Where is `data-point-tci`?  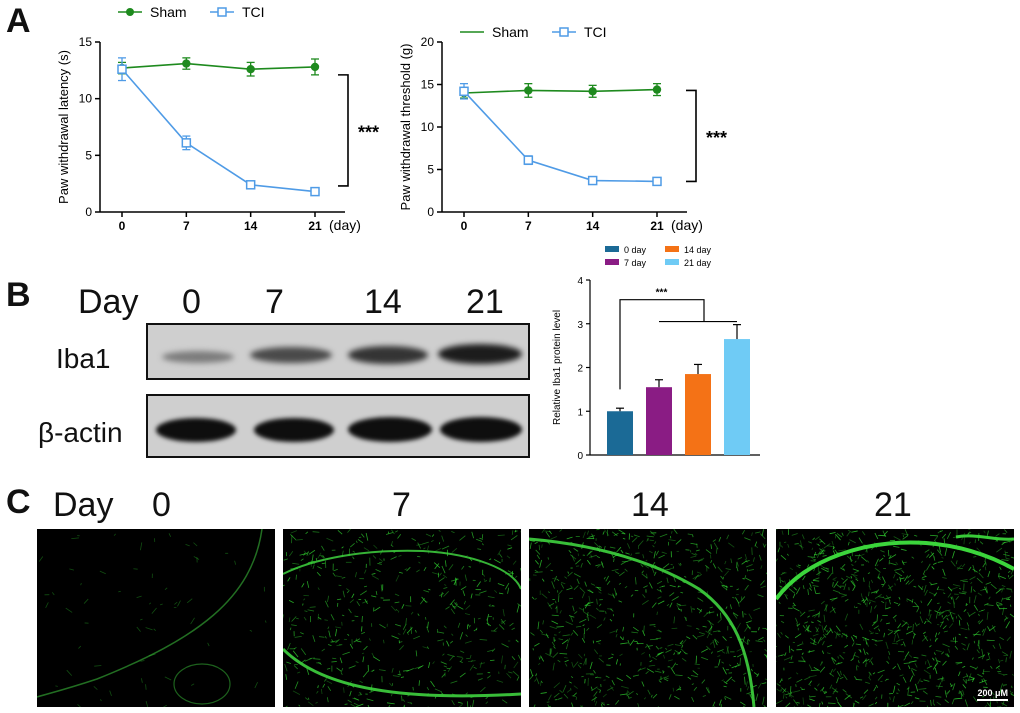 data-point-tci is located at coordinates (250, 185).